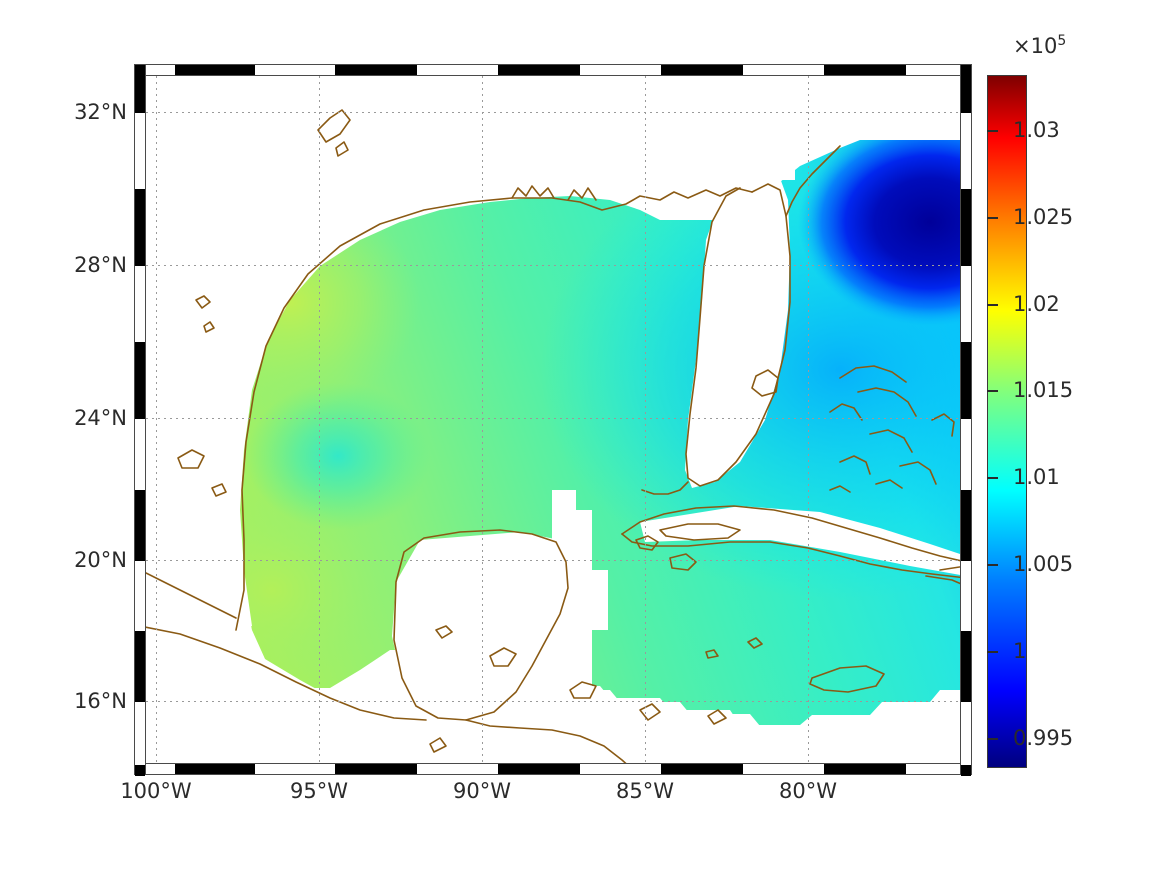 The image size is (1167, 875). Describe the element at coordinates (808, 791) in the screenshot. I see `x-tick-label-80w: 80°W` at that location.